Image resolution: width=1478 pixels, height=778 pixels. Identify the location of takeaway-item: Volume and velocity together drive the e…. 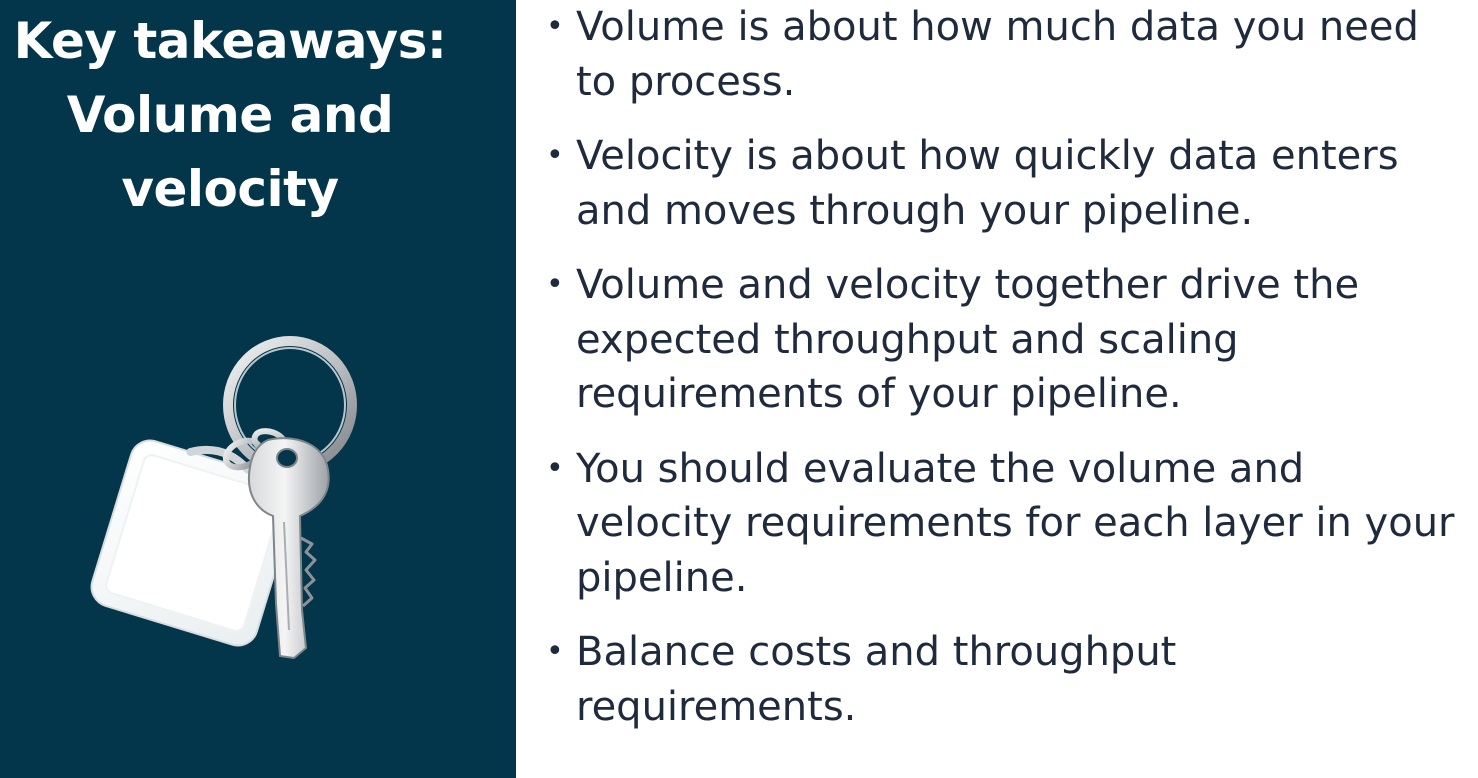
(1006, 340).